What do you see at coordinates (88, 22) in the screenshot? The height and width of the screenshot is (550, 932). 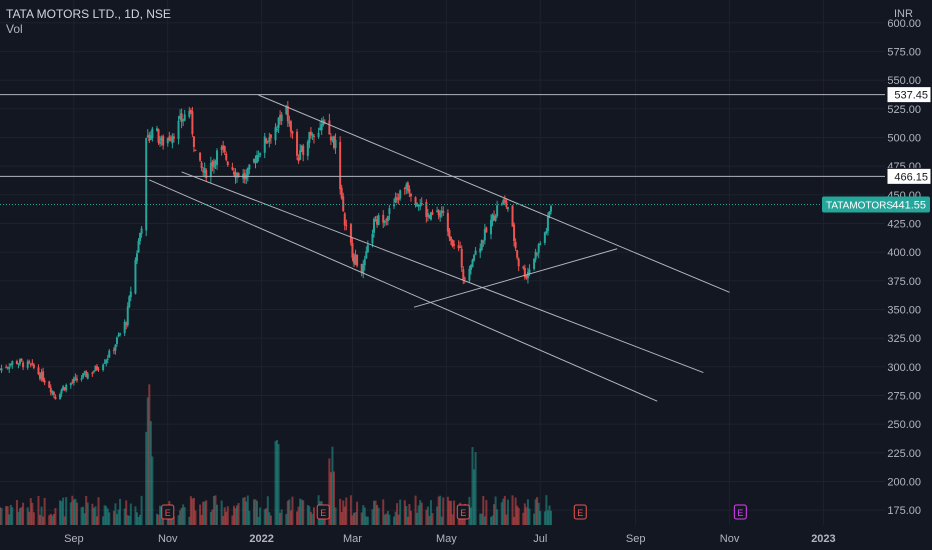 I see `chart-header: TATA MOTORS LTD., 1D, NSE Vol` at bounding box center [88, 22].